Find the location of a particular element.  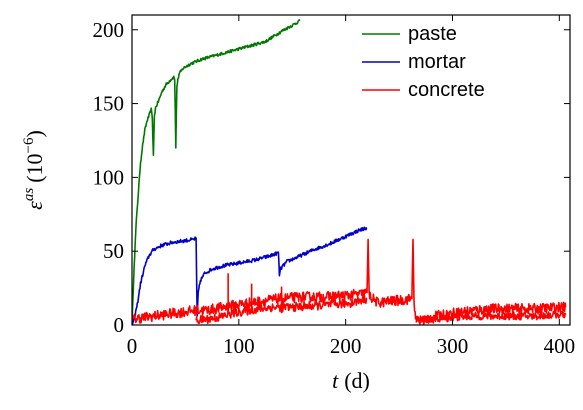

legend-label-paste: paste is located at coordinates (432, 34).